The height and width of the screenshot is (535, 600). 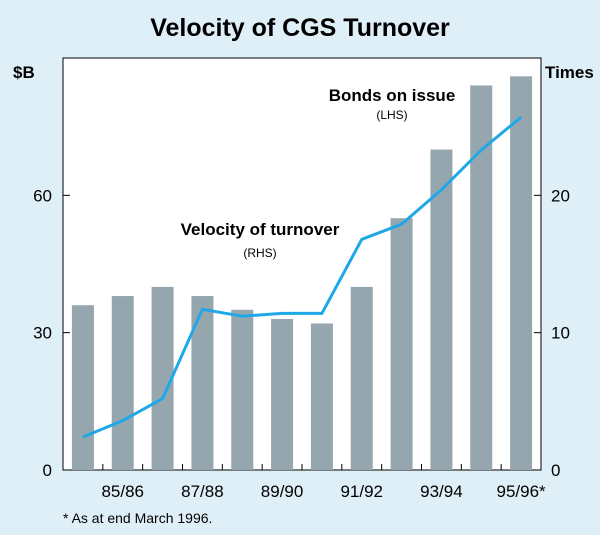 I want to click on bar-84/85, so click(x=82, y=387).